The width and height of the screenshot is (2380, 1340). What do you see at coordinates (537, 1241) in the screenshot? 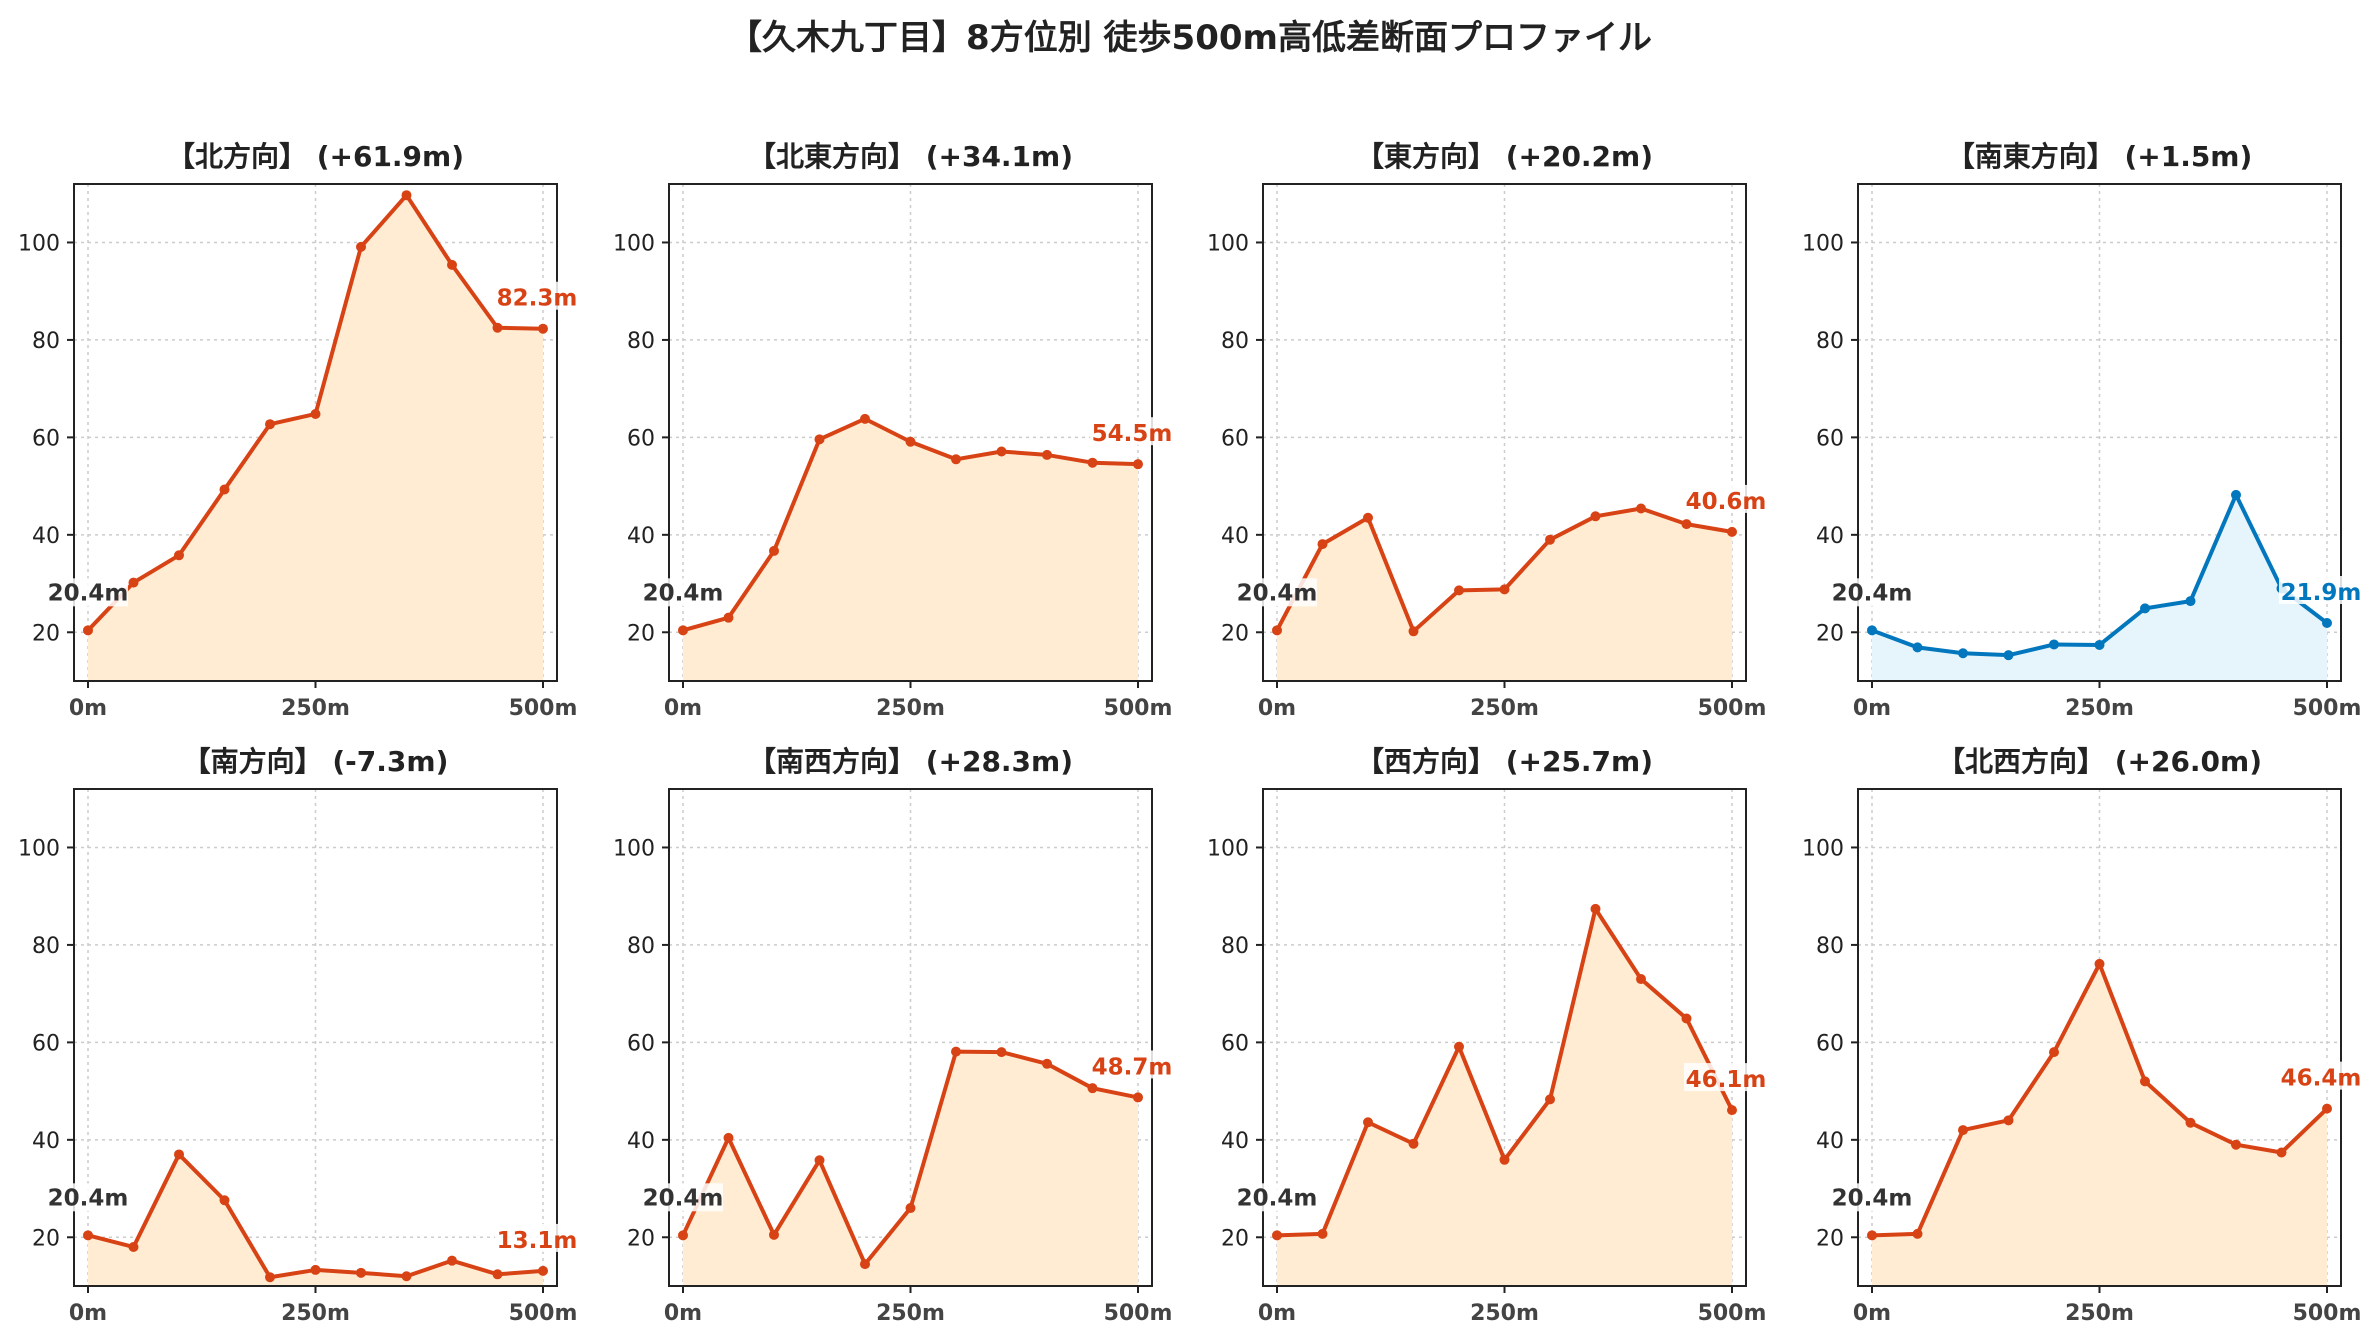
I see `end-value-label: 13.1m` at bounding box center [537, 1241].